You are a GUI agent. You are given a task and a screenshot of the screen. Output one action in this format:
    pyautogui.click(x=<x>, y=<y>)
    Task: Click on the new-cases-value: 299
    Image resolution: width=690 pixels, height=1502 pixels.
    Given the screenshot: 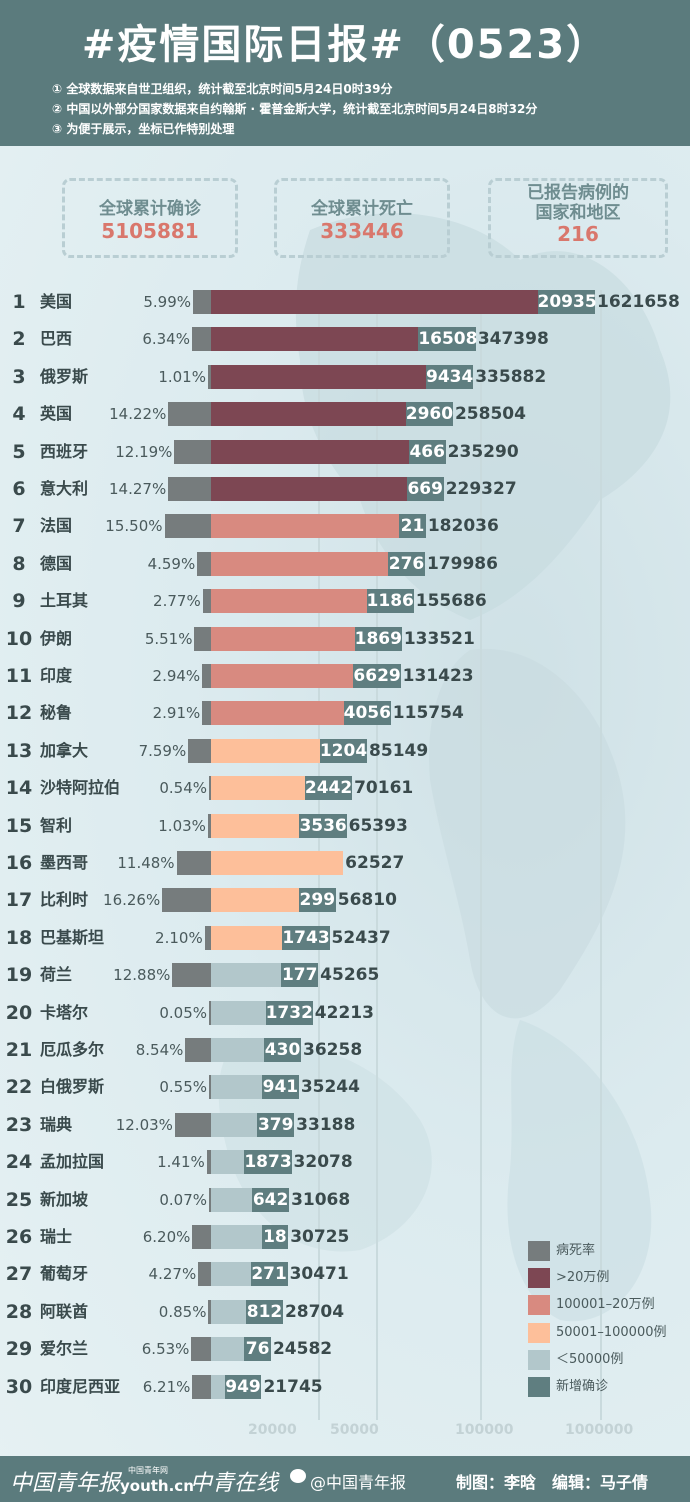 What is the action you would take?
    pyautogui.click(x=317, y=900)
    